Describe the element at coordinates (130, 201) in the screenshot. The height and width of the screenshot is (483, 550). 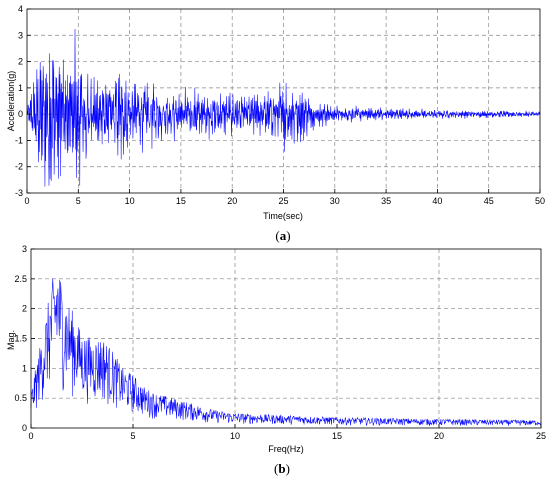
I see `panel-a-xtick-label: 10` at that location.